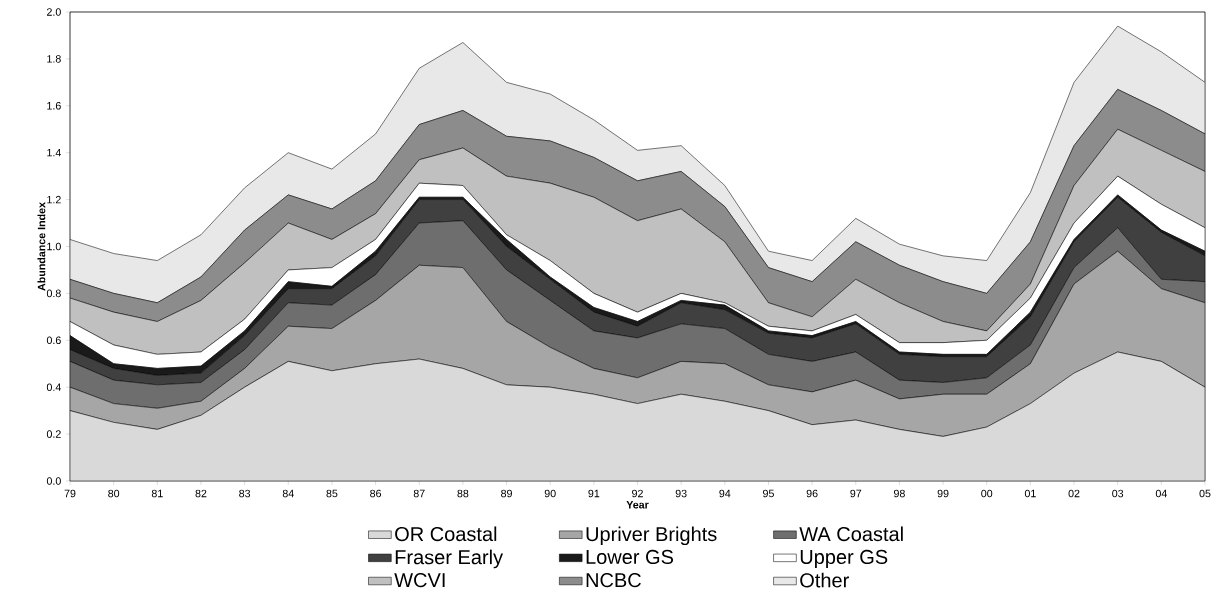  What do you see at coordinates (987, 493) in the screenshot?
I see `x-tick-label: 00` at bounding box center [987, 493].